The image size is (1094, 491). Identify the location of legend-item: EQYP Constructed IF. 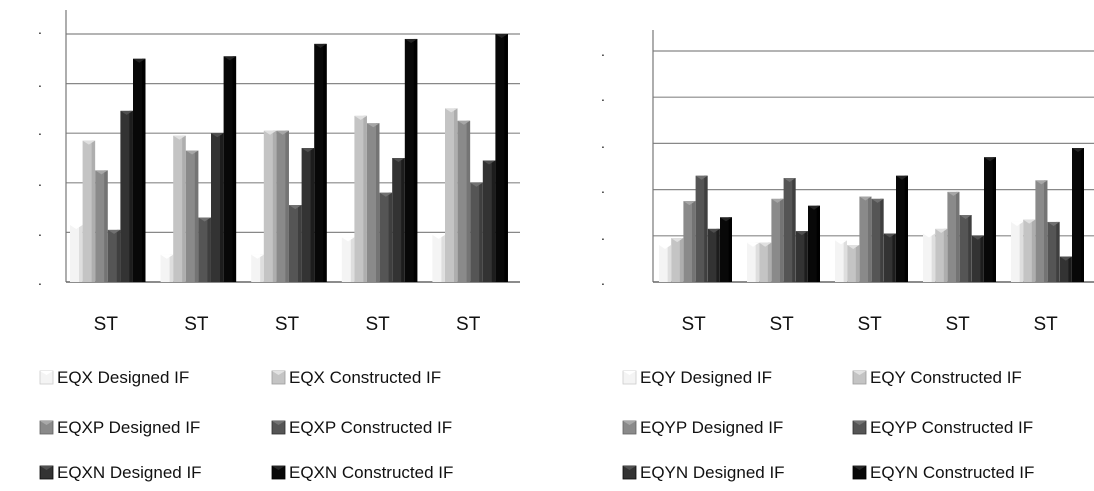
(942, 427).